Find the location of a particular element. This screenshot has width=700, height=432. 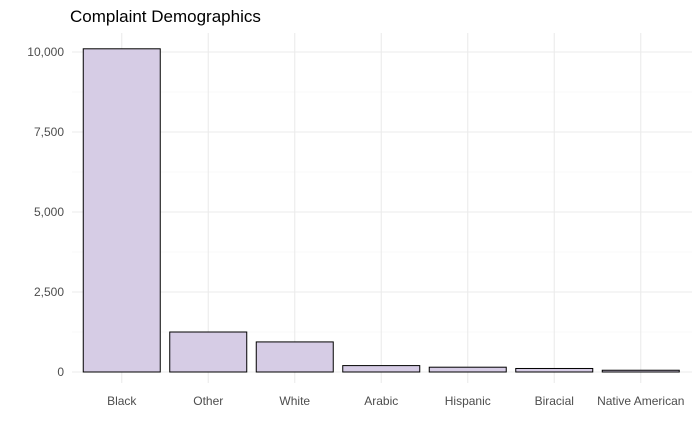

x-tick-label: Hispanic is located at coordinates (468, 401).